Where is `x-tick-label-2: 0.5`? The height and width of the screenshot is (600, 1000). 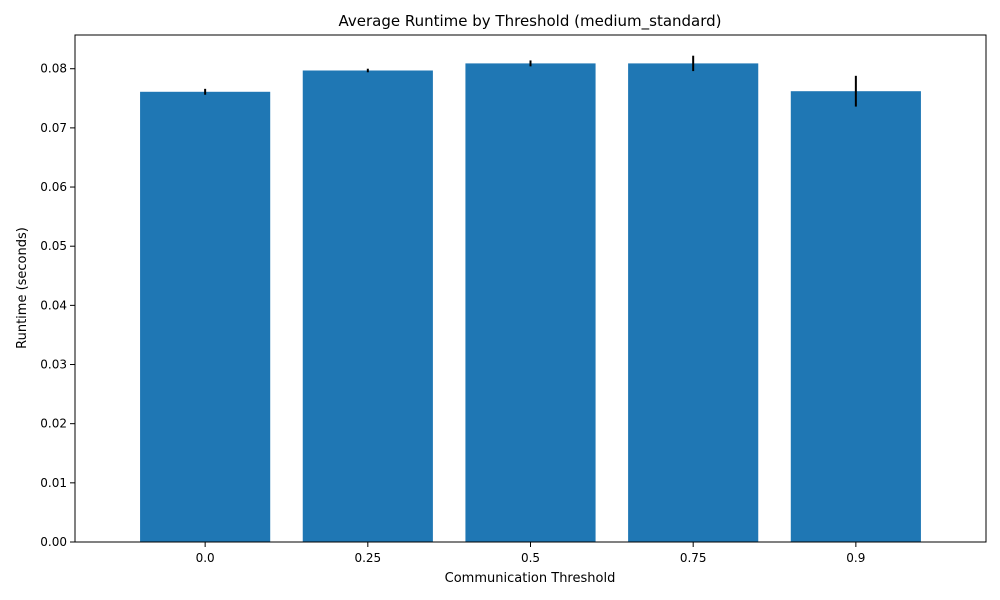 x-tick-label-2: 0.5 is located at coordinates (530, 558).